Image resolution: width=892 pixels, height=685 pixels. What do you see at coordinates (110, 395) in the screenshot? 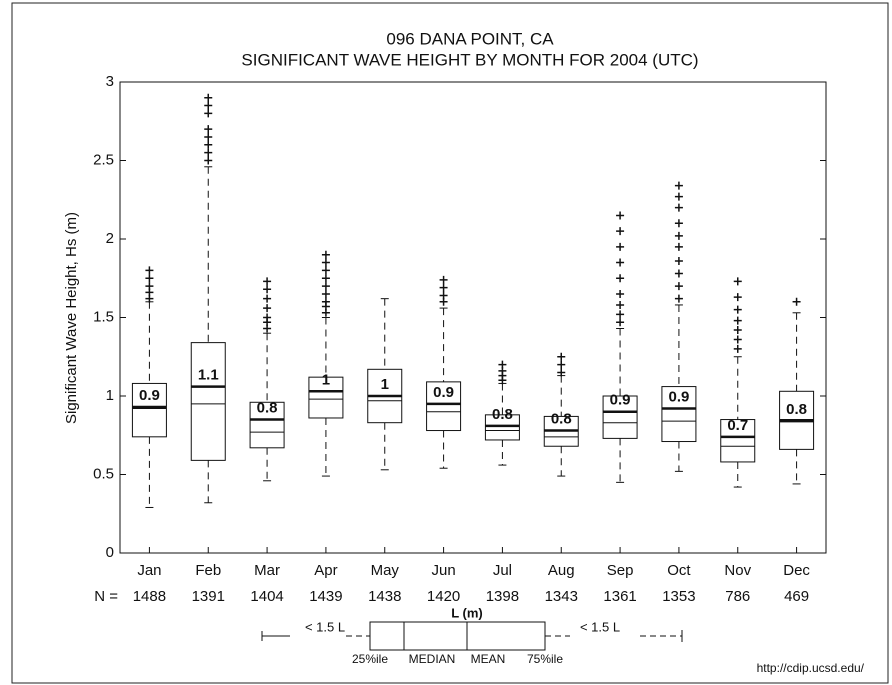
I see `y-tick-label: 1` at bounding box center [110, 395].